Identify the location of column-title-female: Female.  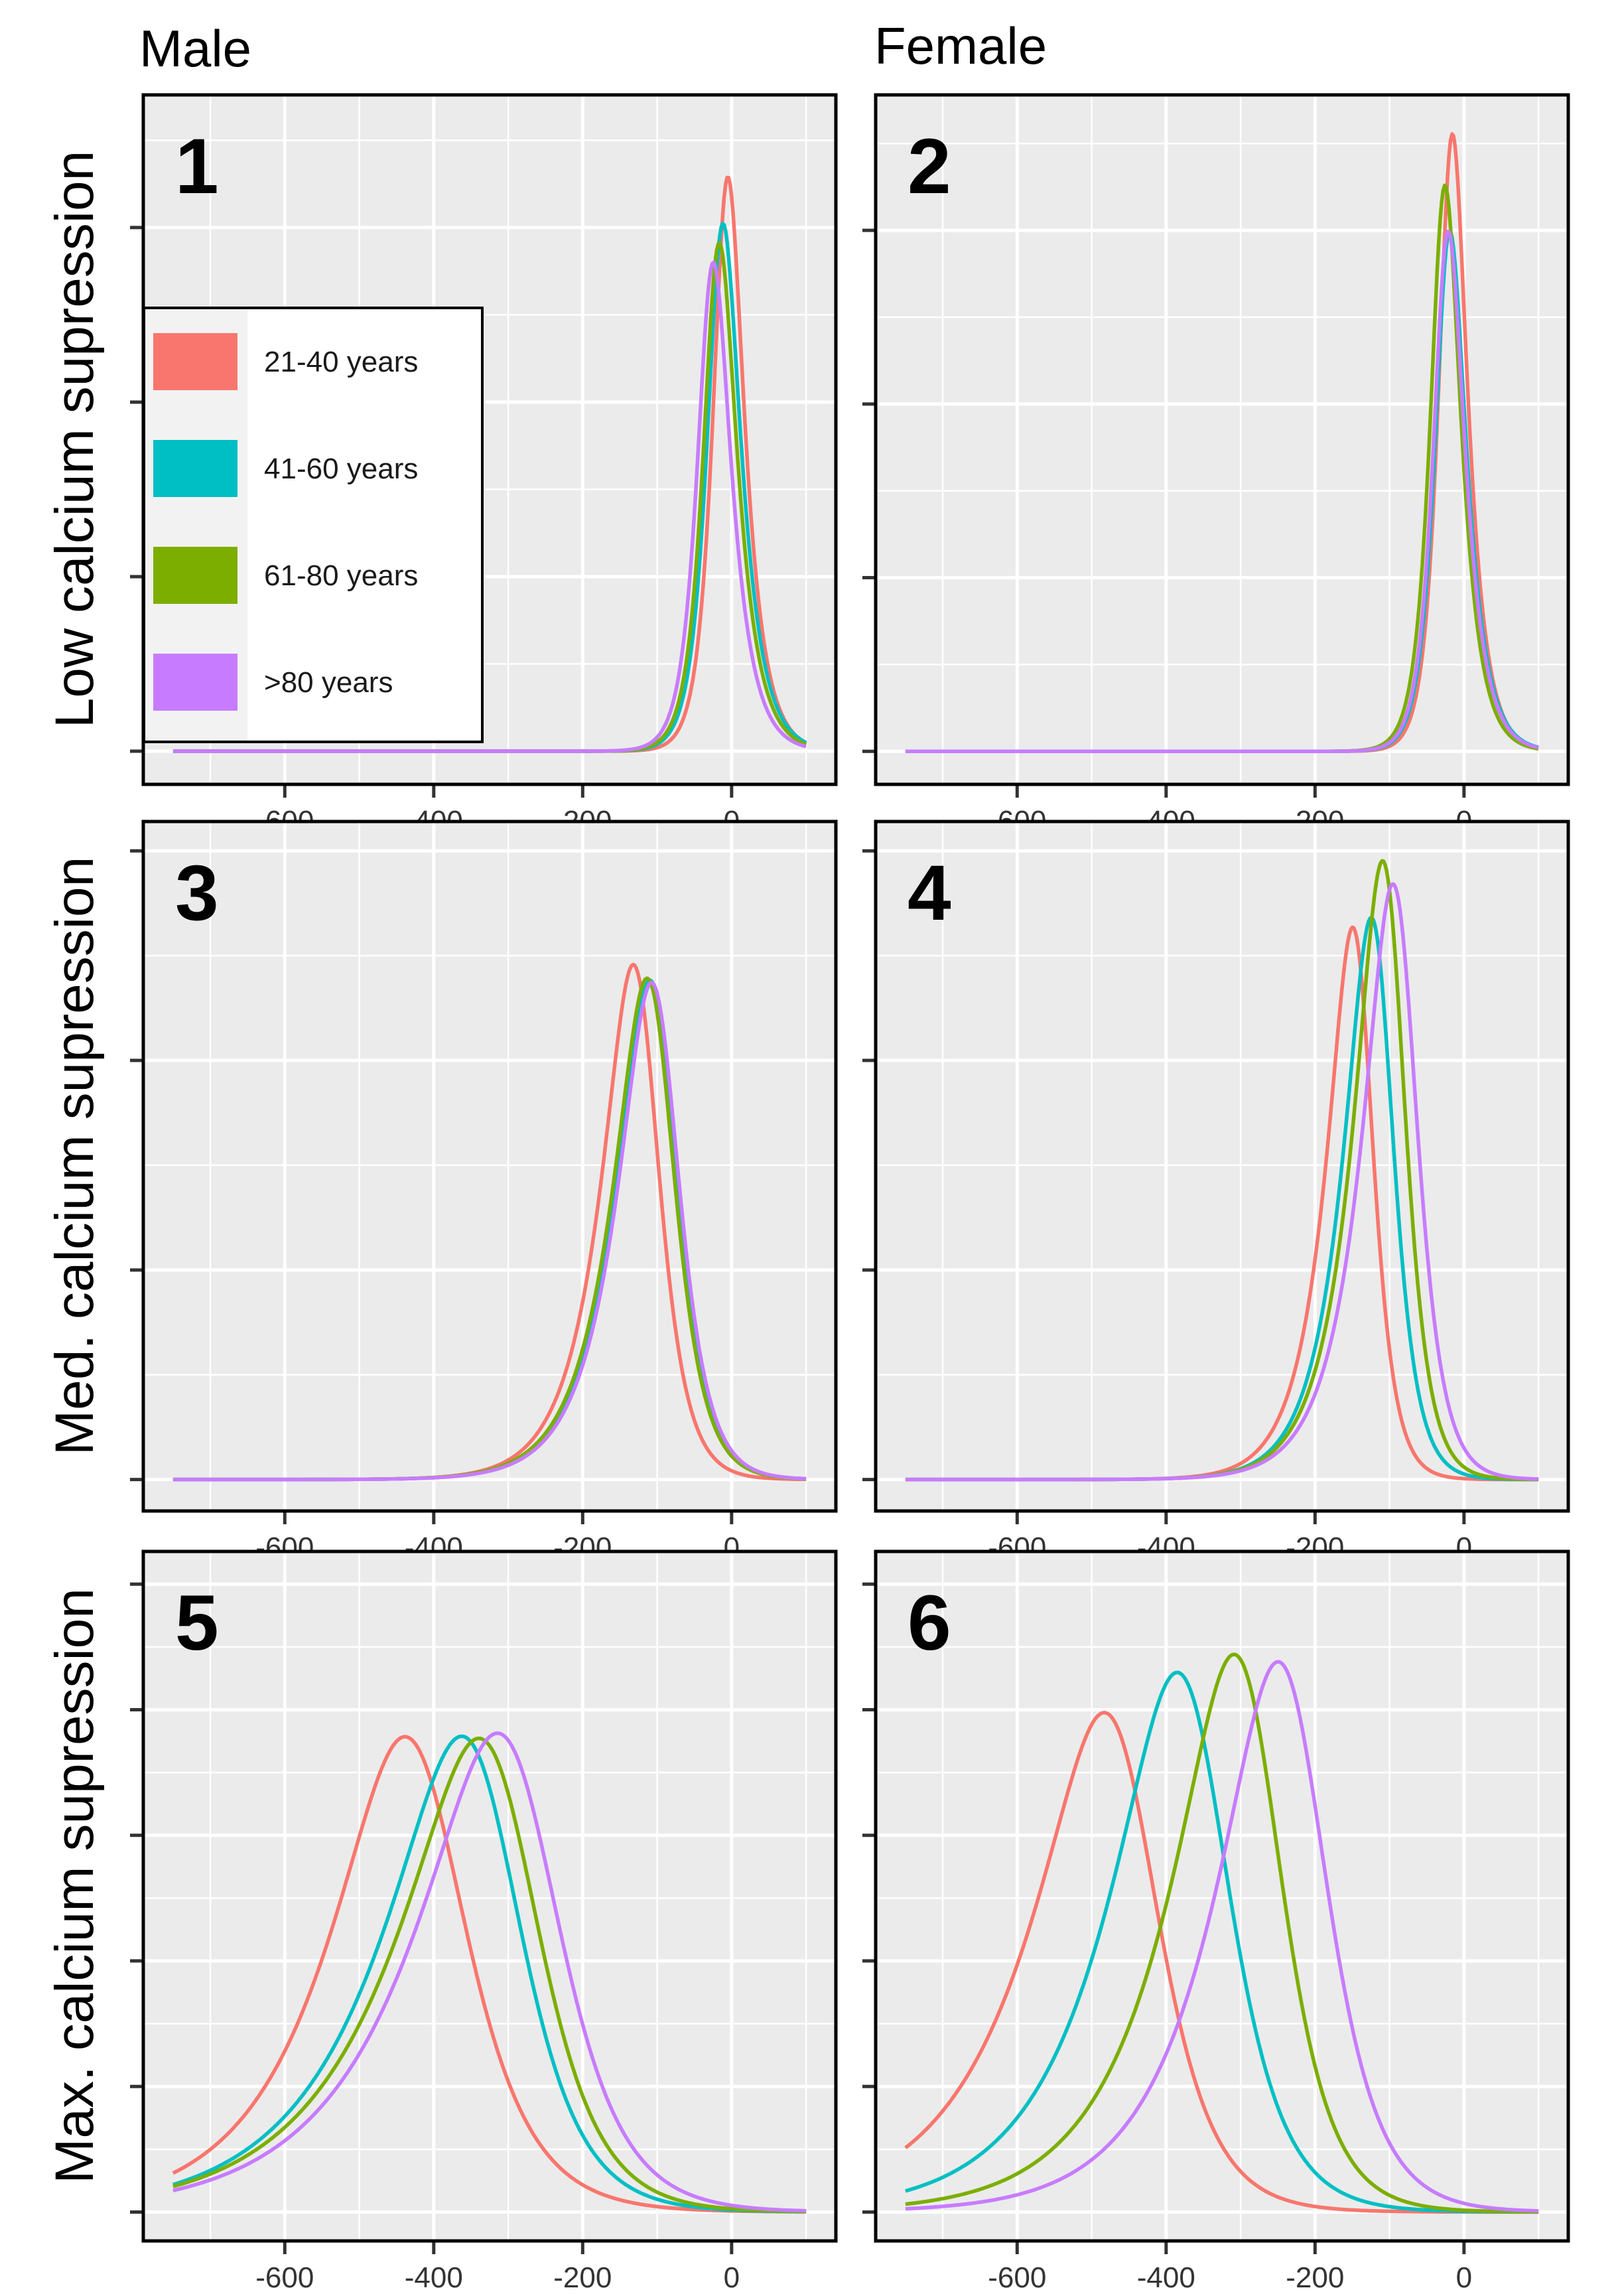
(960, 46).